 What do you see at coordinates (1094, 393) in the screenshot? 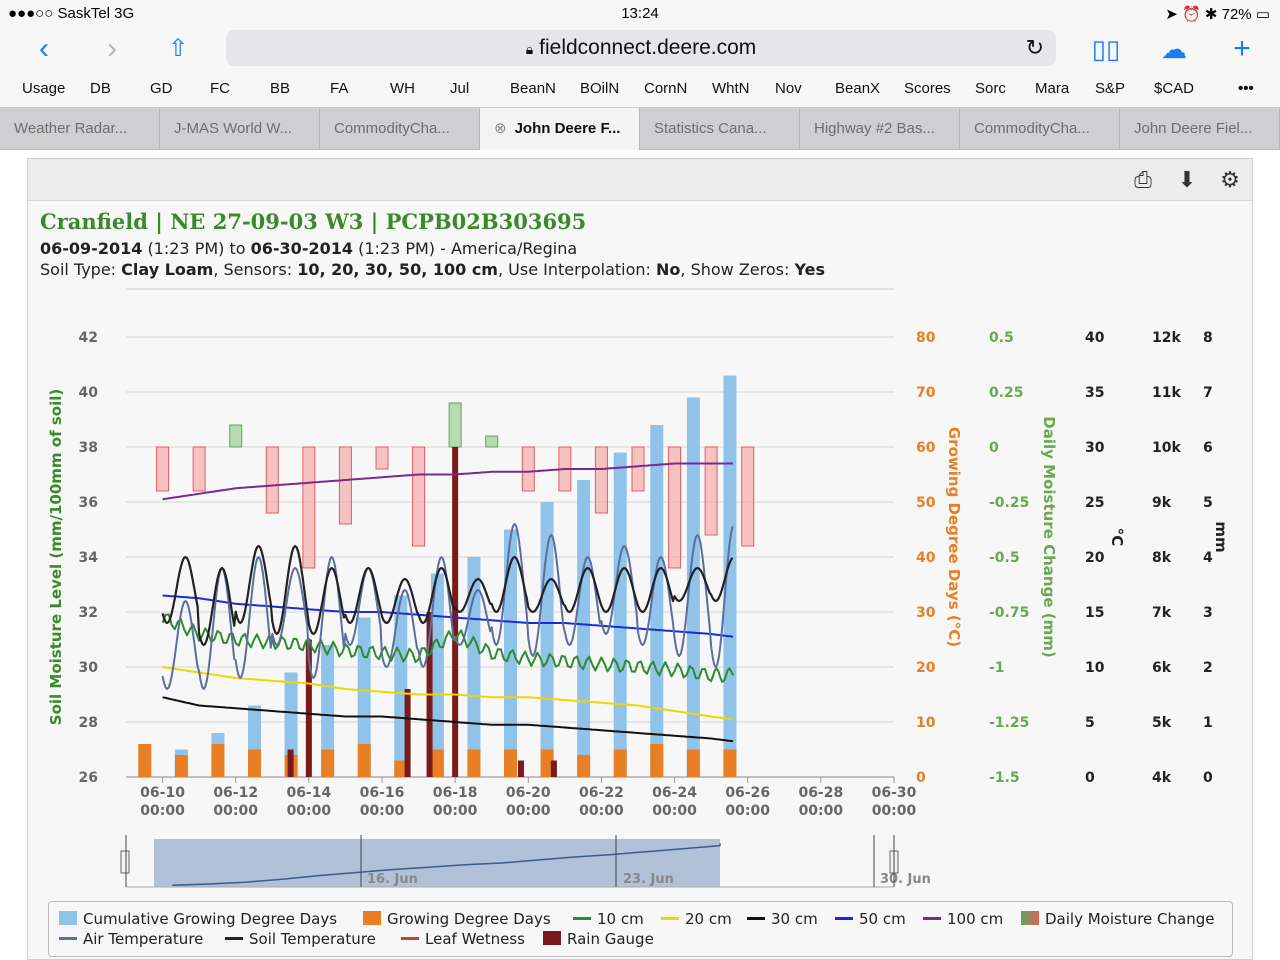
I see `y-tick-temp: 35` at bounding box center [1094, 393].